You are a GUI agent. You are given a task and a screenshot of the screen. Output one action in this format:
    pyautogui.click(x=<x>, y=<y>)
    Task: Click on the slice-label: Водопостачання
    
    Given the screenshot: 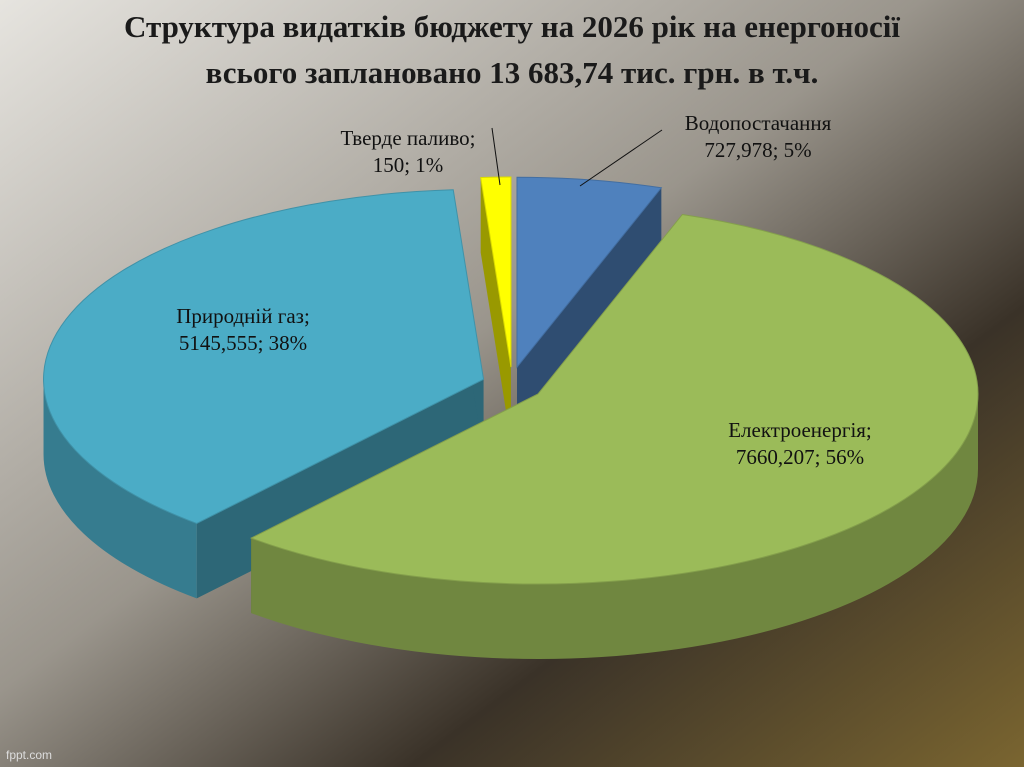 What is the action you would take?
    pyautogui.click(x=758, y=123)
    